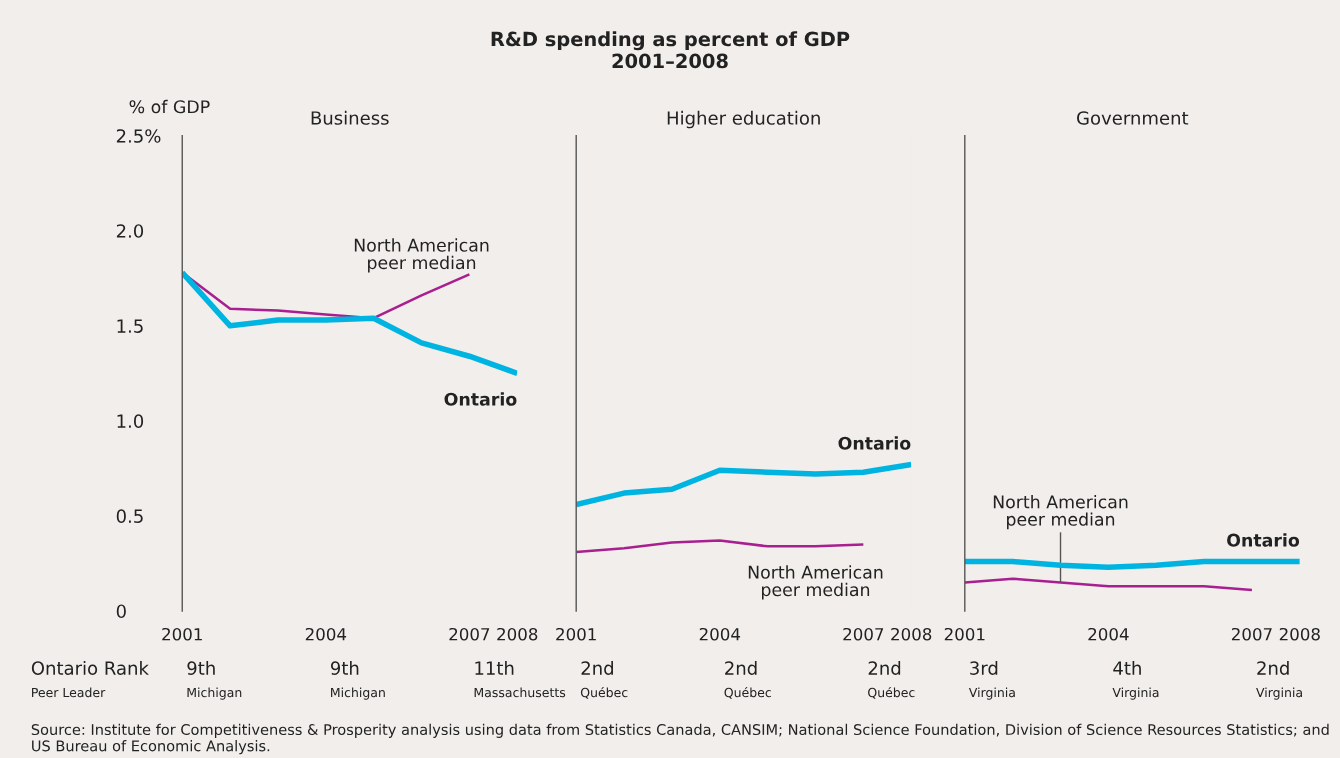  I want to click on y-axis-title: % of GDP, so click(169, 106).